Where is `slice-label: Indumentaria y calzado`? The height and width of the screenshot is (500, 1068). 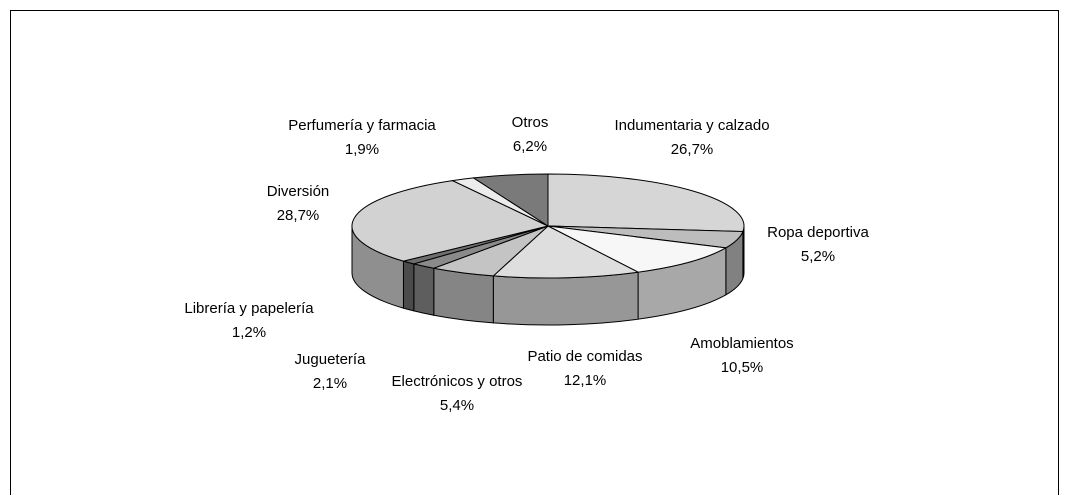 slice-label: Indumentaria y calzado is located at coordinates (691, 125).